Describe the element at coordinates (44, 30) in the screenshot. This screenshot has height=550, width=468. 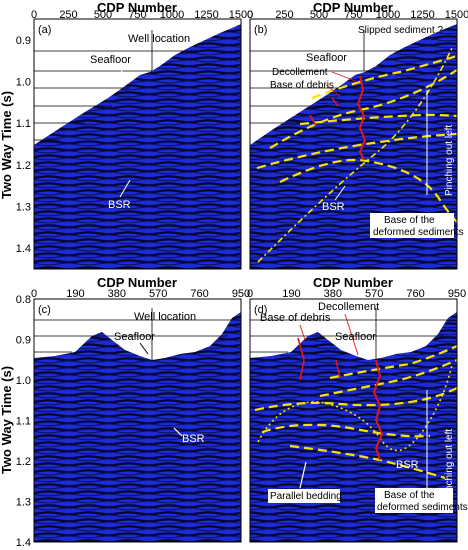
I see `panel-a-label: (a)` at that location.